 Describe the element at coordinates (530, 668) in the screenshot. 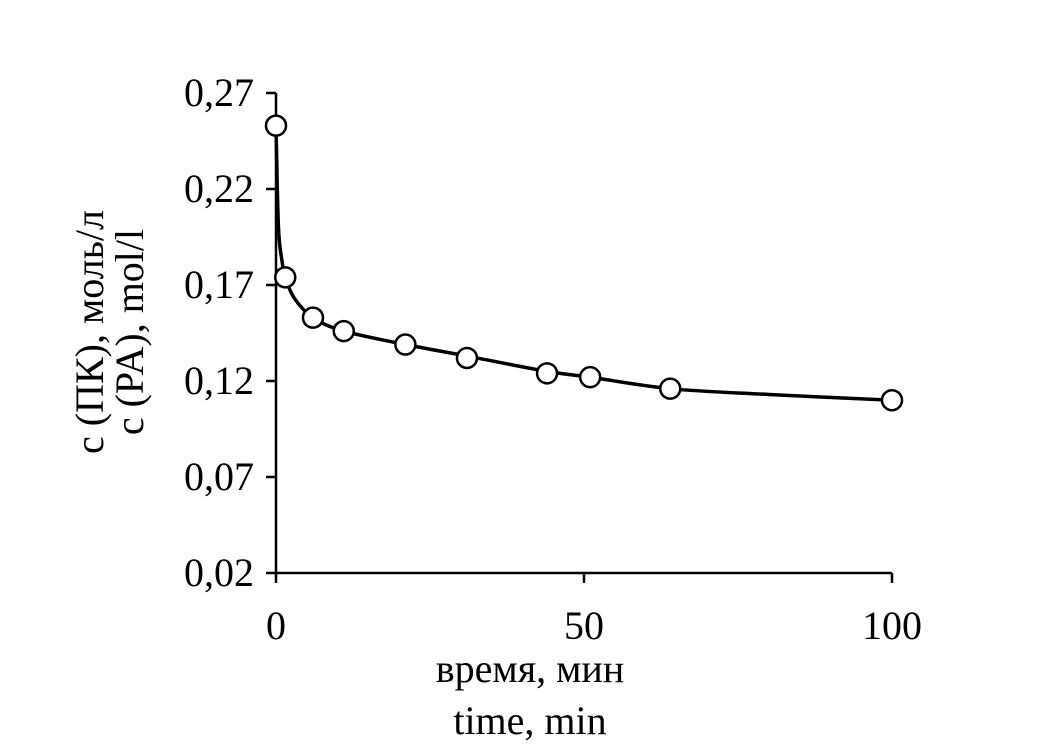

I see `x-axis-title-line-1: время, мин` at that location.